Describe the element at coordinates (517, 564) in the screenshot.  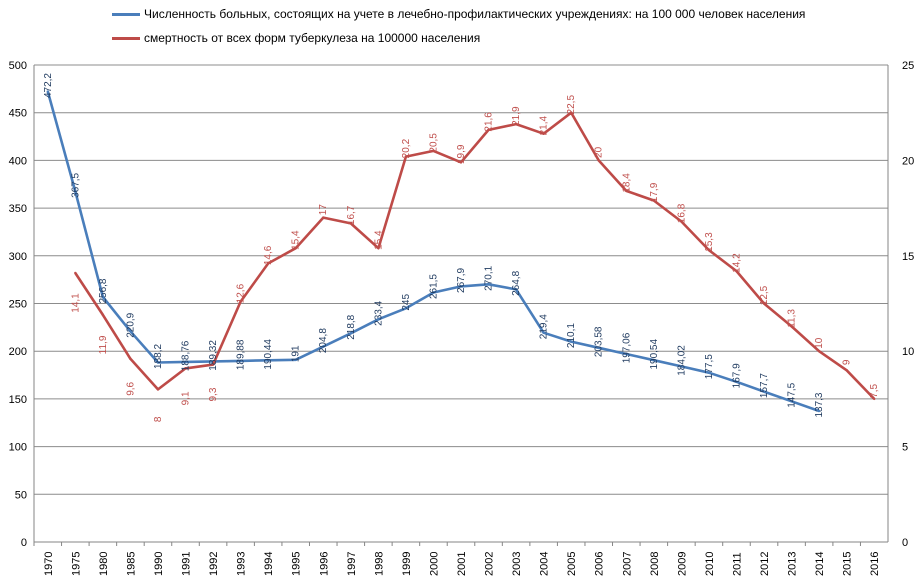
I see `x-tick-label: 2003` at that location.